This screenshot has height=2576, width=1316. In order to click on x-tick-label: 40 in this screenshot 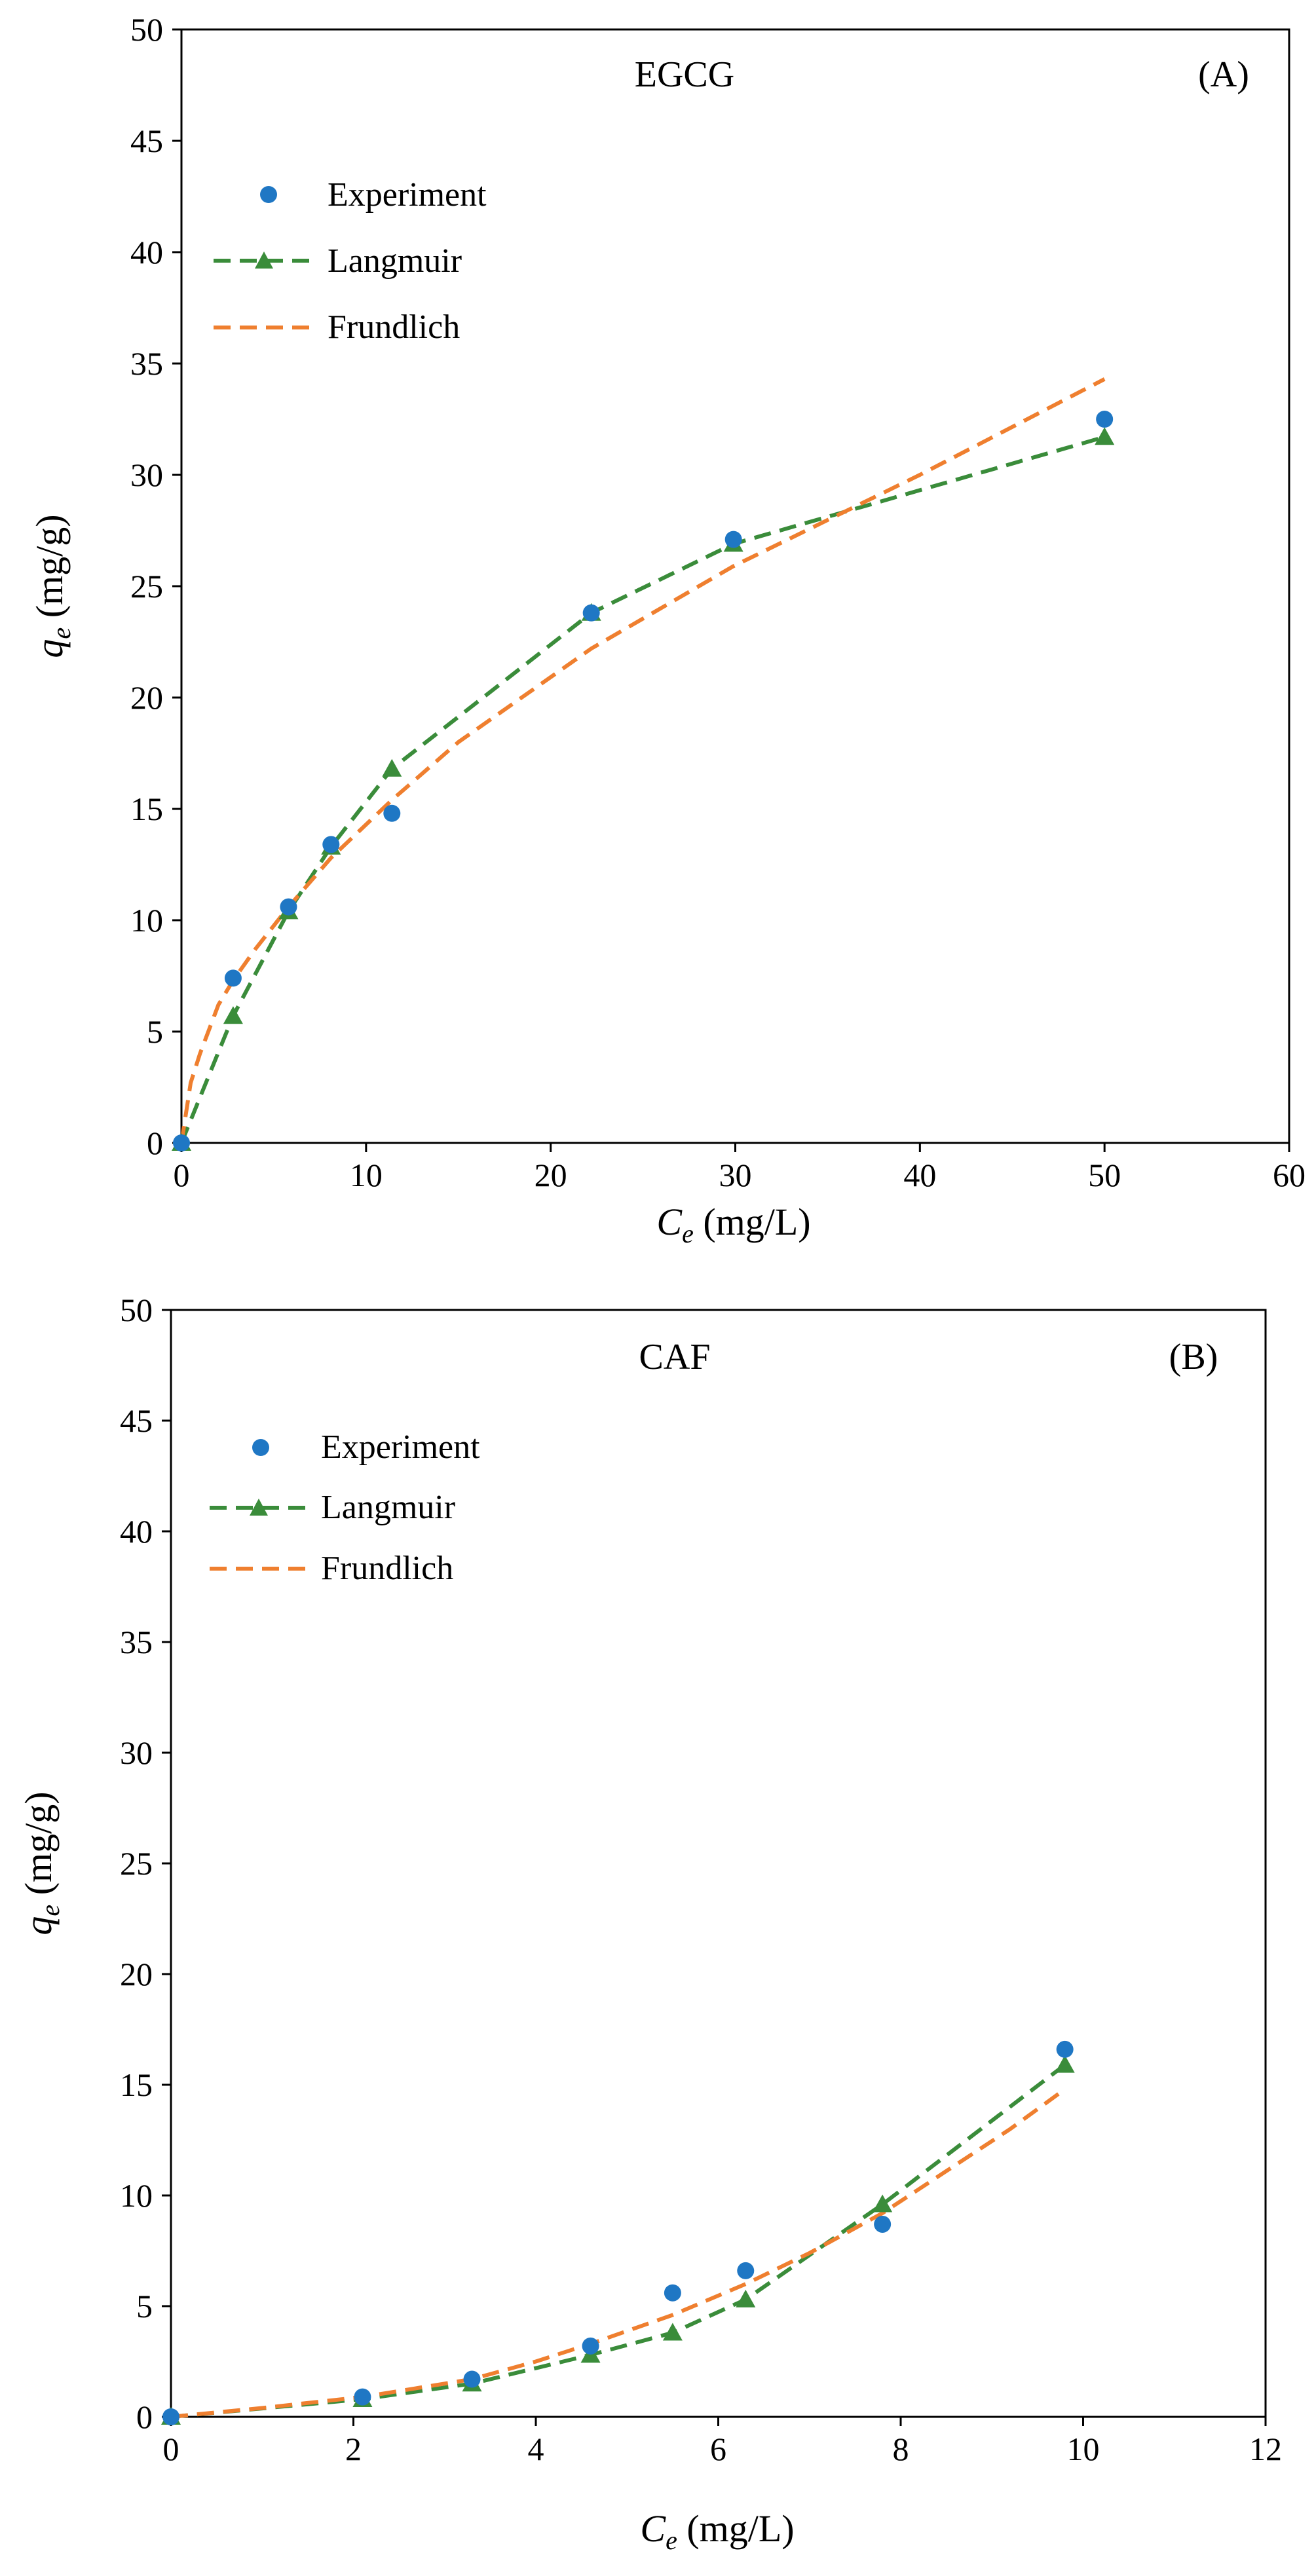, I will do `click(919, 1175)`.